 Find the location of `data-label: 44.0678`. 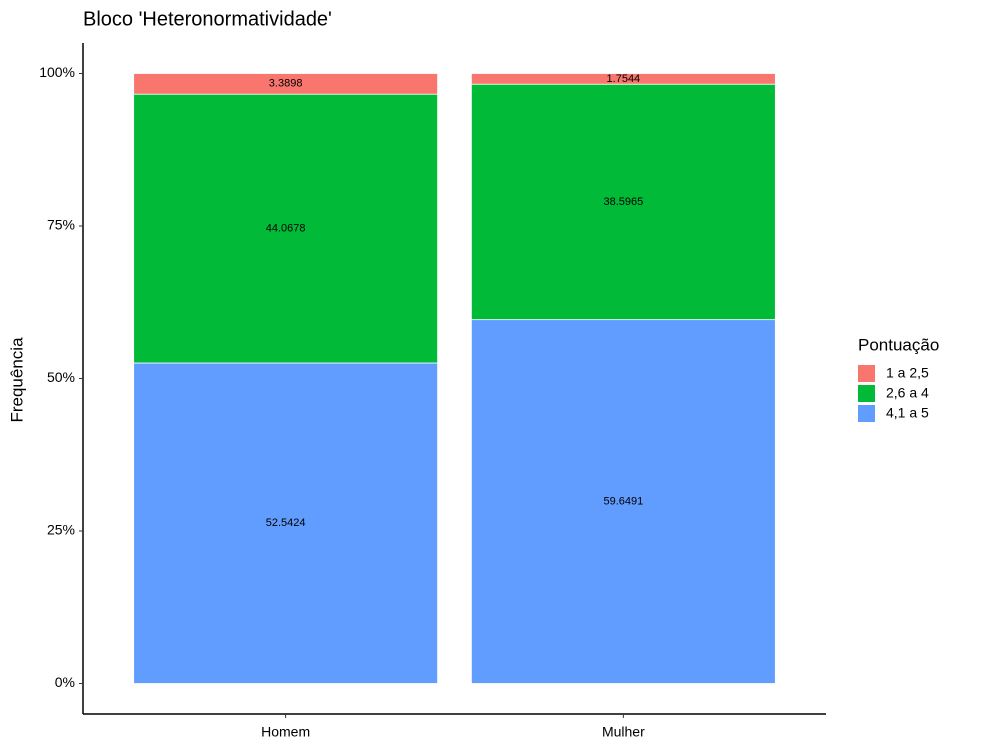

data-label: 44.0678 is located at coordinates (286, 228).